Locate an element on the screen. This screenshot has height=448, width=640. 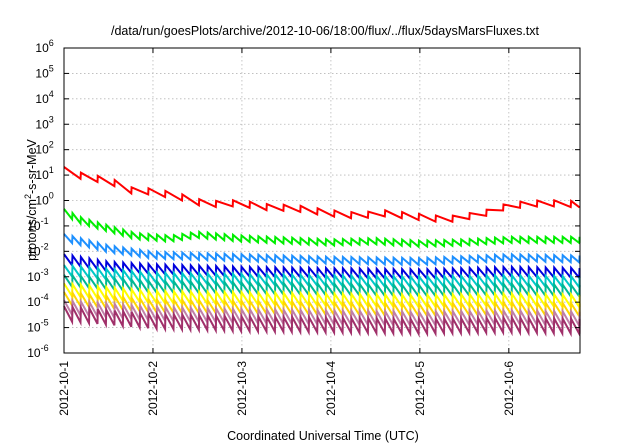
y-tick-label: 10⁻⁵ is located at coordinates (37, 326).